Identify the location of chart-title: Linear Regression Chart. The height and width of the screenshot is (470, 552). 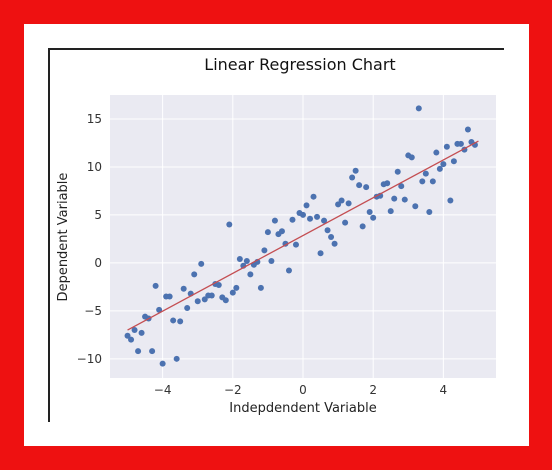
(299, 64).